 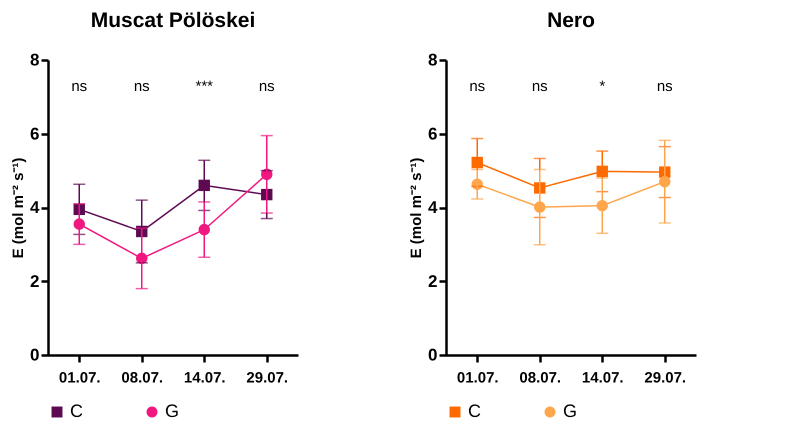 What do you see at coordinates (204, 86) in the screenshot?
I see `annotation: ***` at bounding box center [204, 86].